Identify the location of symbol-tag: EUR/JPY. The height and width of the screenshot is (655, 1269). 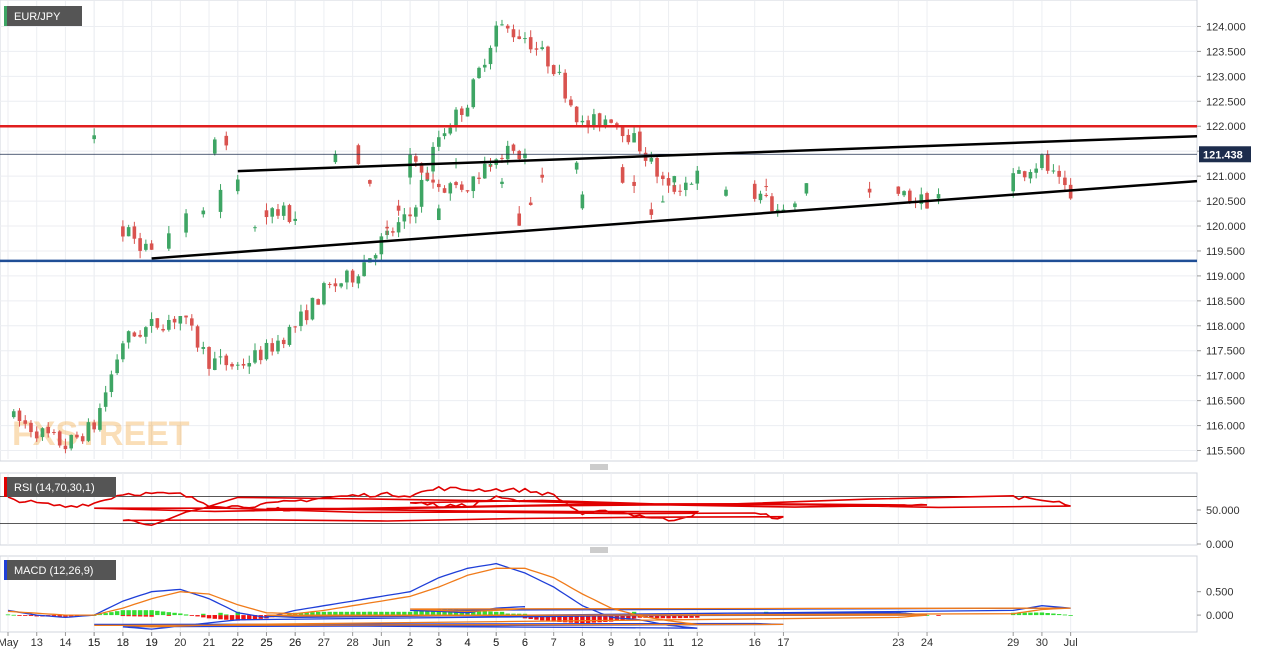
(43, 16).